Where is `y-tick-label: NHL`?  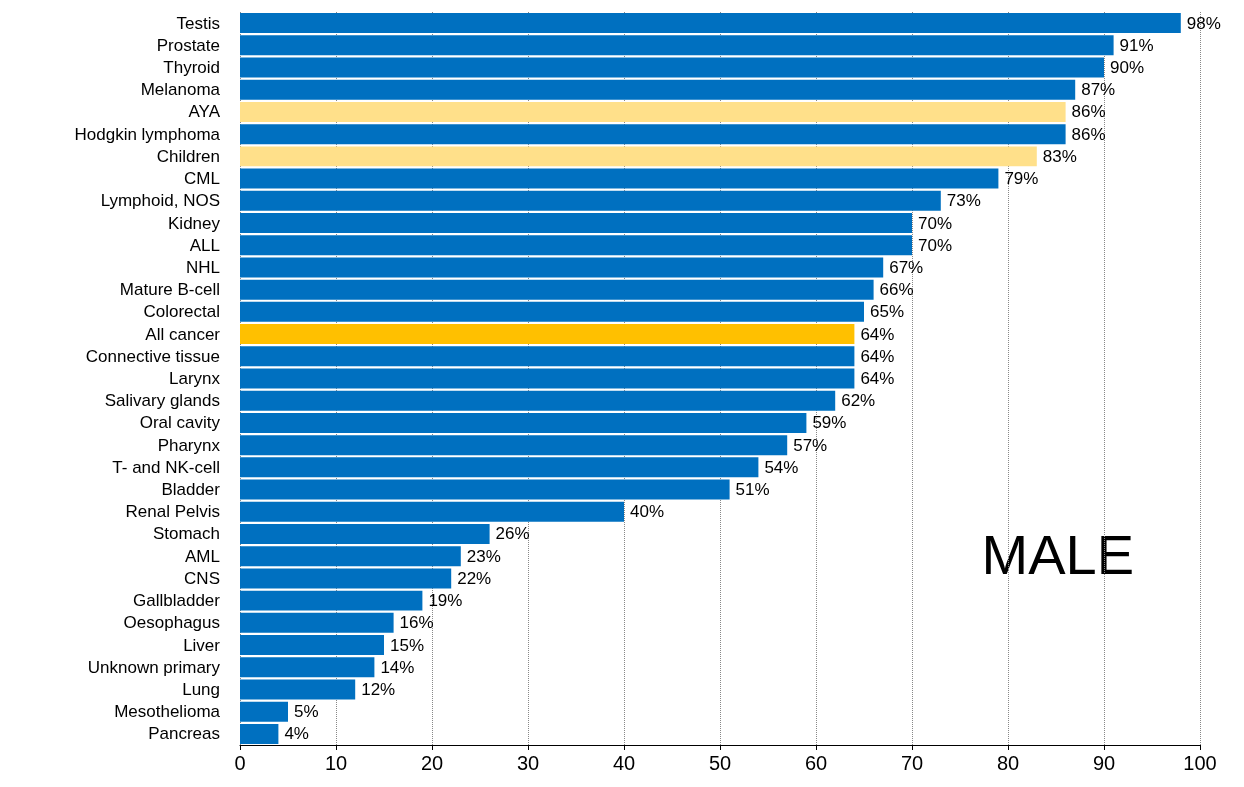
y-tick-label: NHL is located at coordinates (202, 267).